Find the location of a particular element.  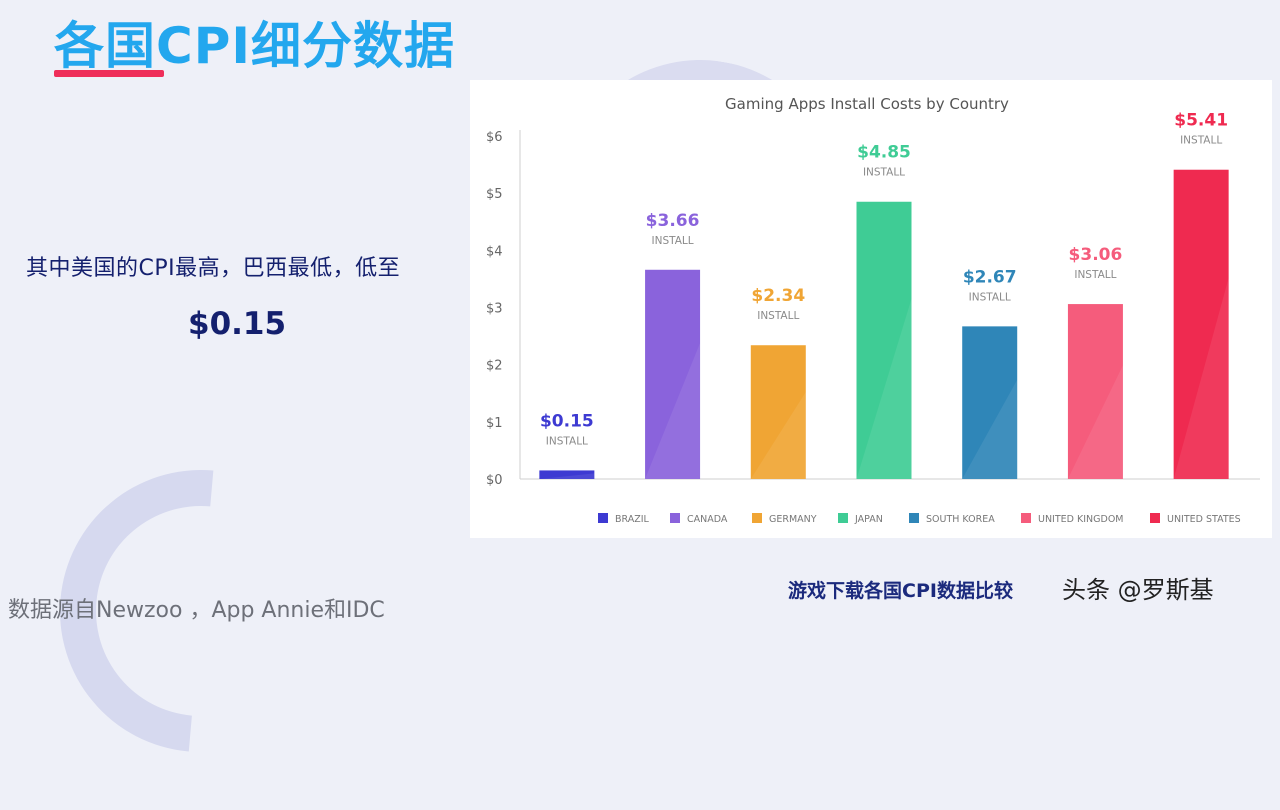

legend-label: UNITED STATES is located at coordinates (1204, 519).